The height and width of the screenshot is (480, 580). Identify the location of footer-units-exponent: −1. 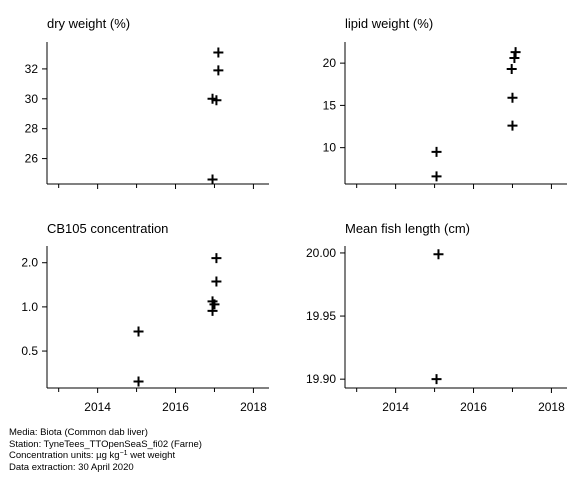
(123, 454).